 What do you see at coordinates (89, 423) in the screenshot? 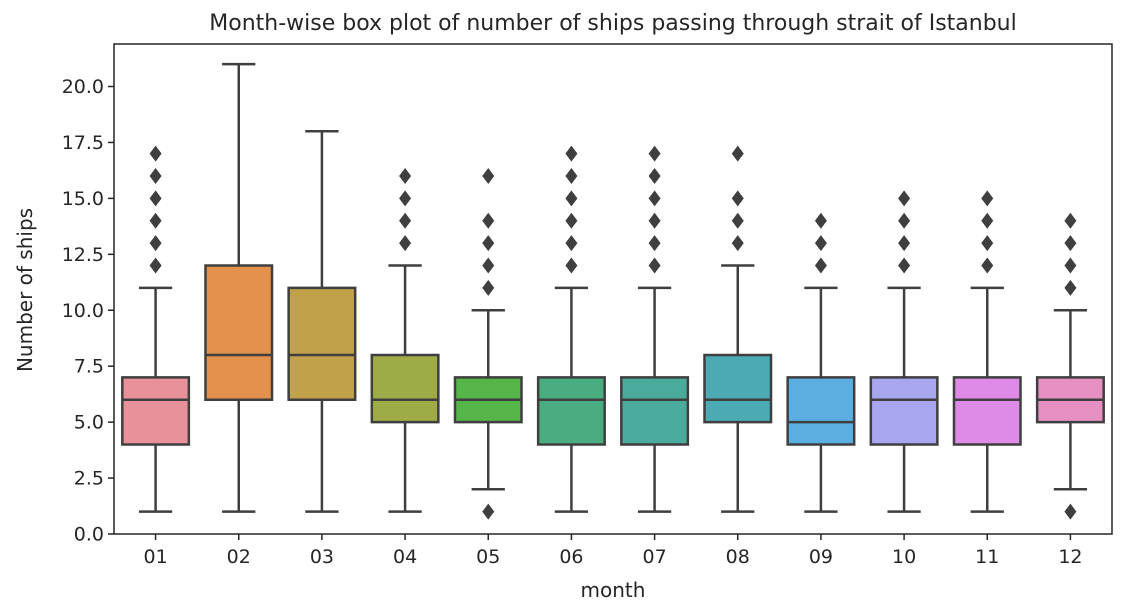
I see `y-tick-label: 5.0` at bounding box center [89, 423].